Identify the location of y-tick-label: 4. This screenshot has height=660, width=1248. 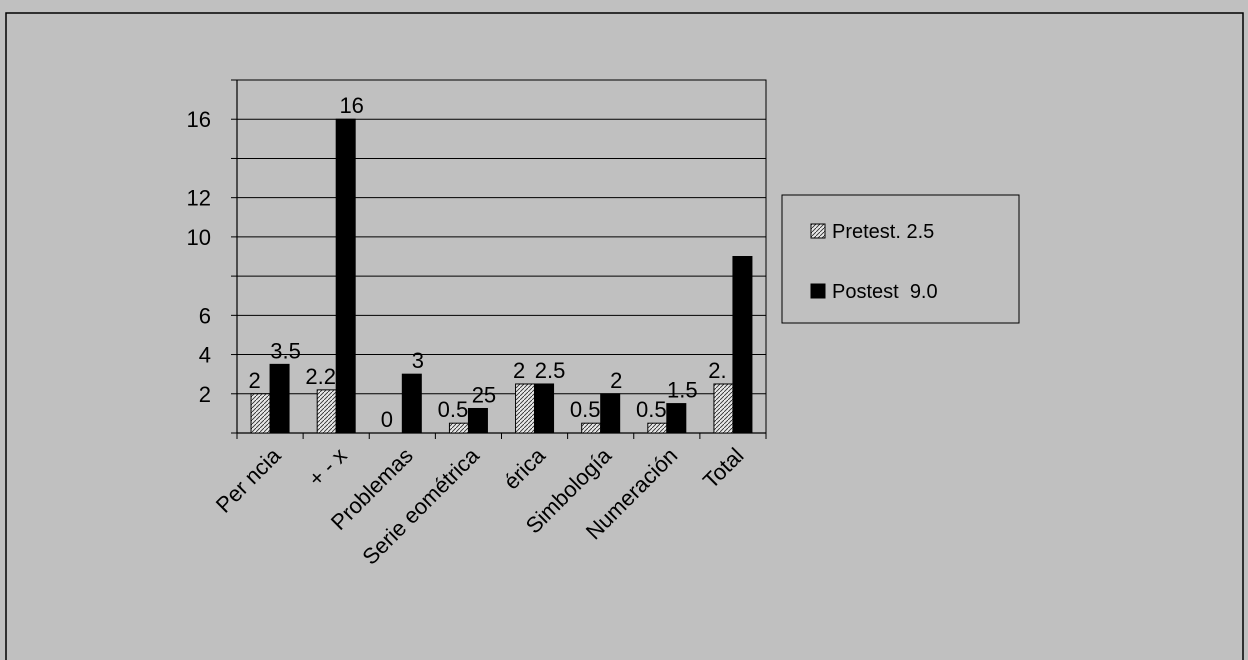
(205, 355).